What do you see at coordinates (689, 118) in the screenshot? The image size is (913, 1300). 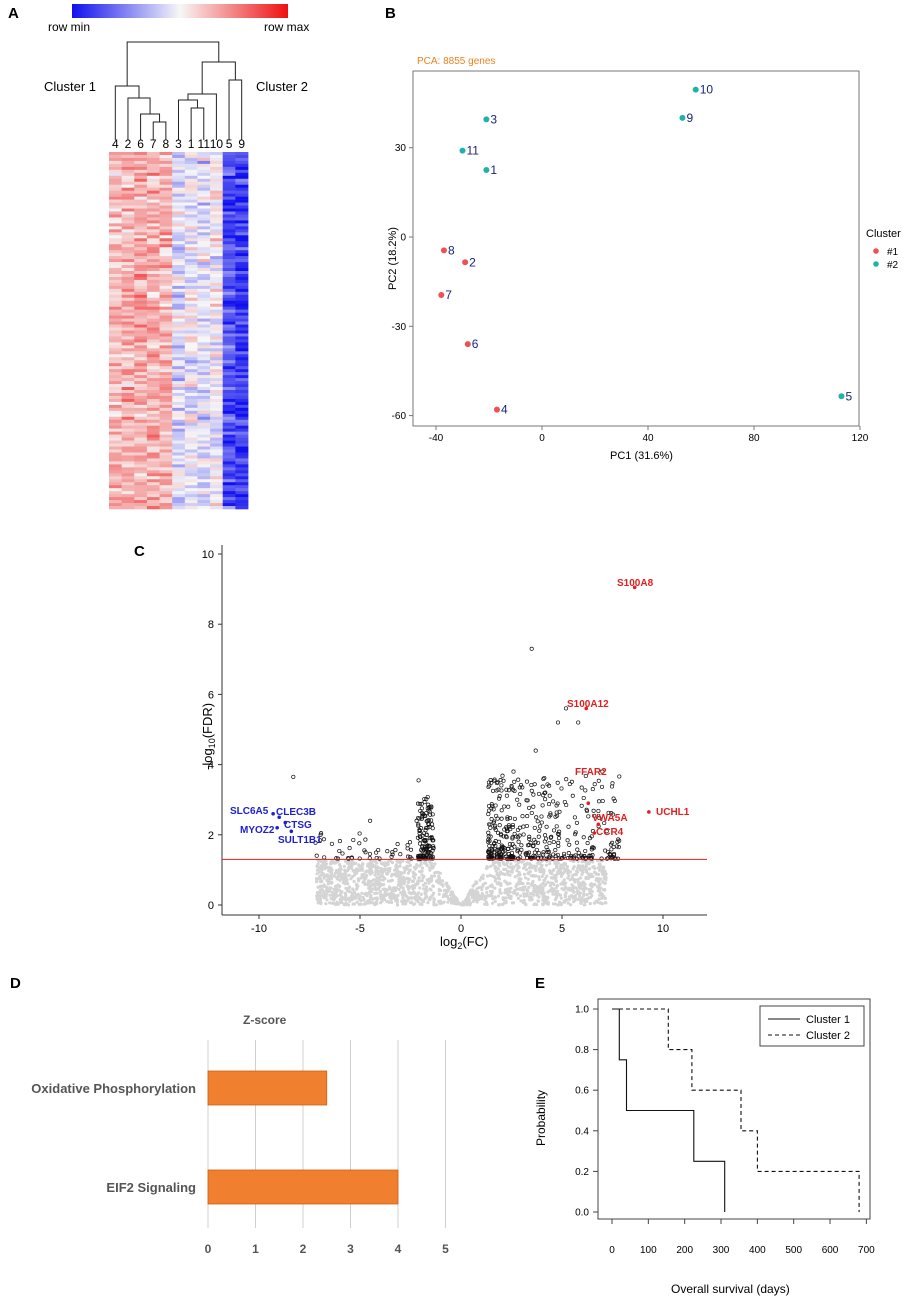 I see `pca-point-label: 9` at bounding box center [689, 118].